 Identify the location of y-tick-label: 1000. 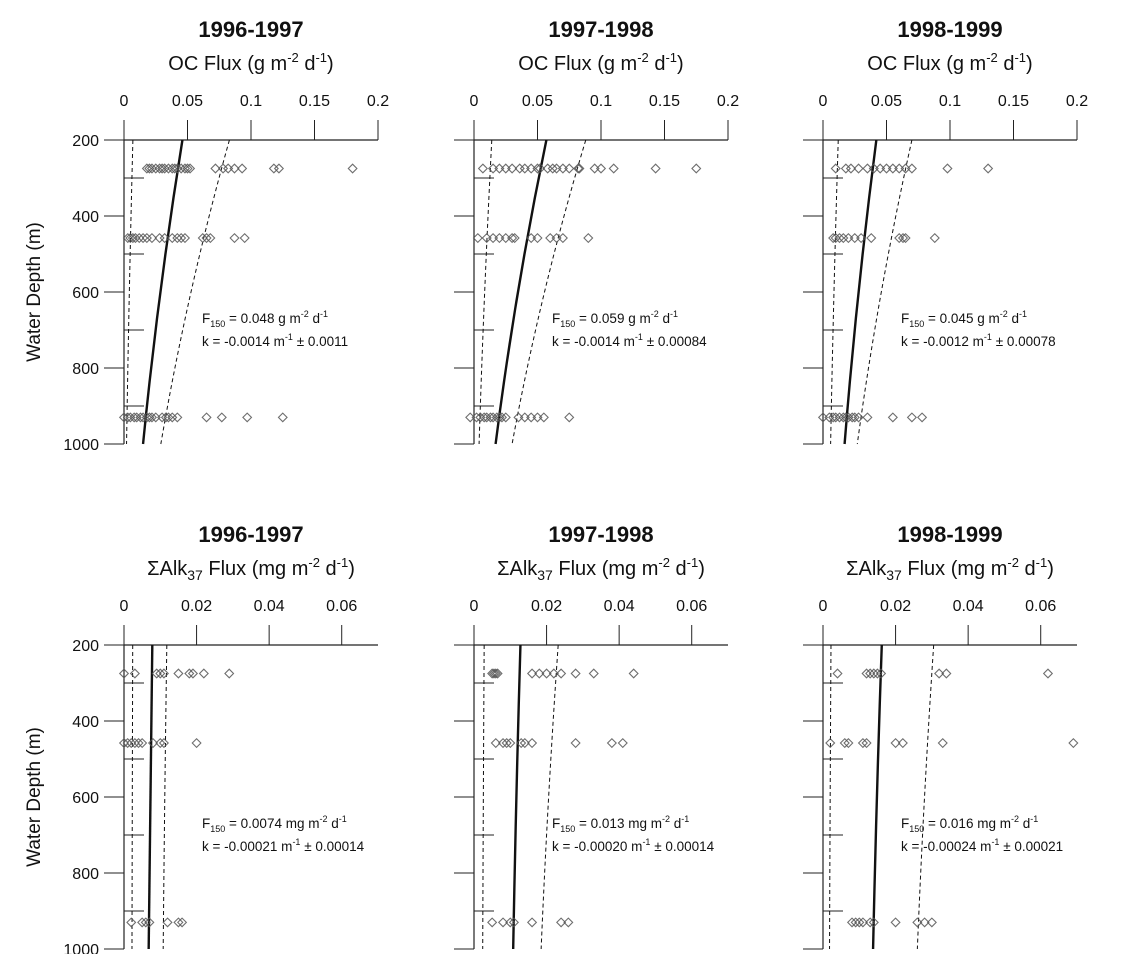
(81, 445).